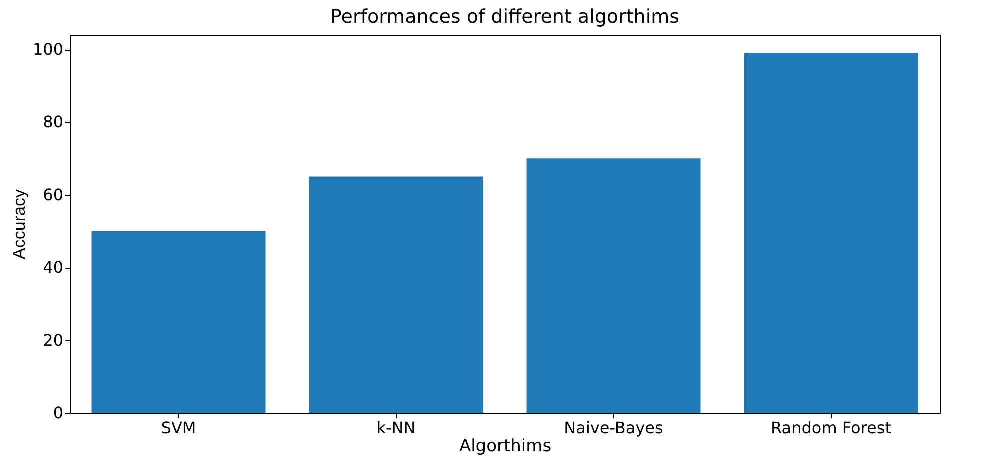 The width and height of the screenshot is (997, 470). What do you see at coordinates (831, 428) in the screenshot?
I see `x-tick-label: Random Forest` at bounding box center [831, 428].